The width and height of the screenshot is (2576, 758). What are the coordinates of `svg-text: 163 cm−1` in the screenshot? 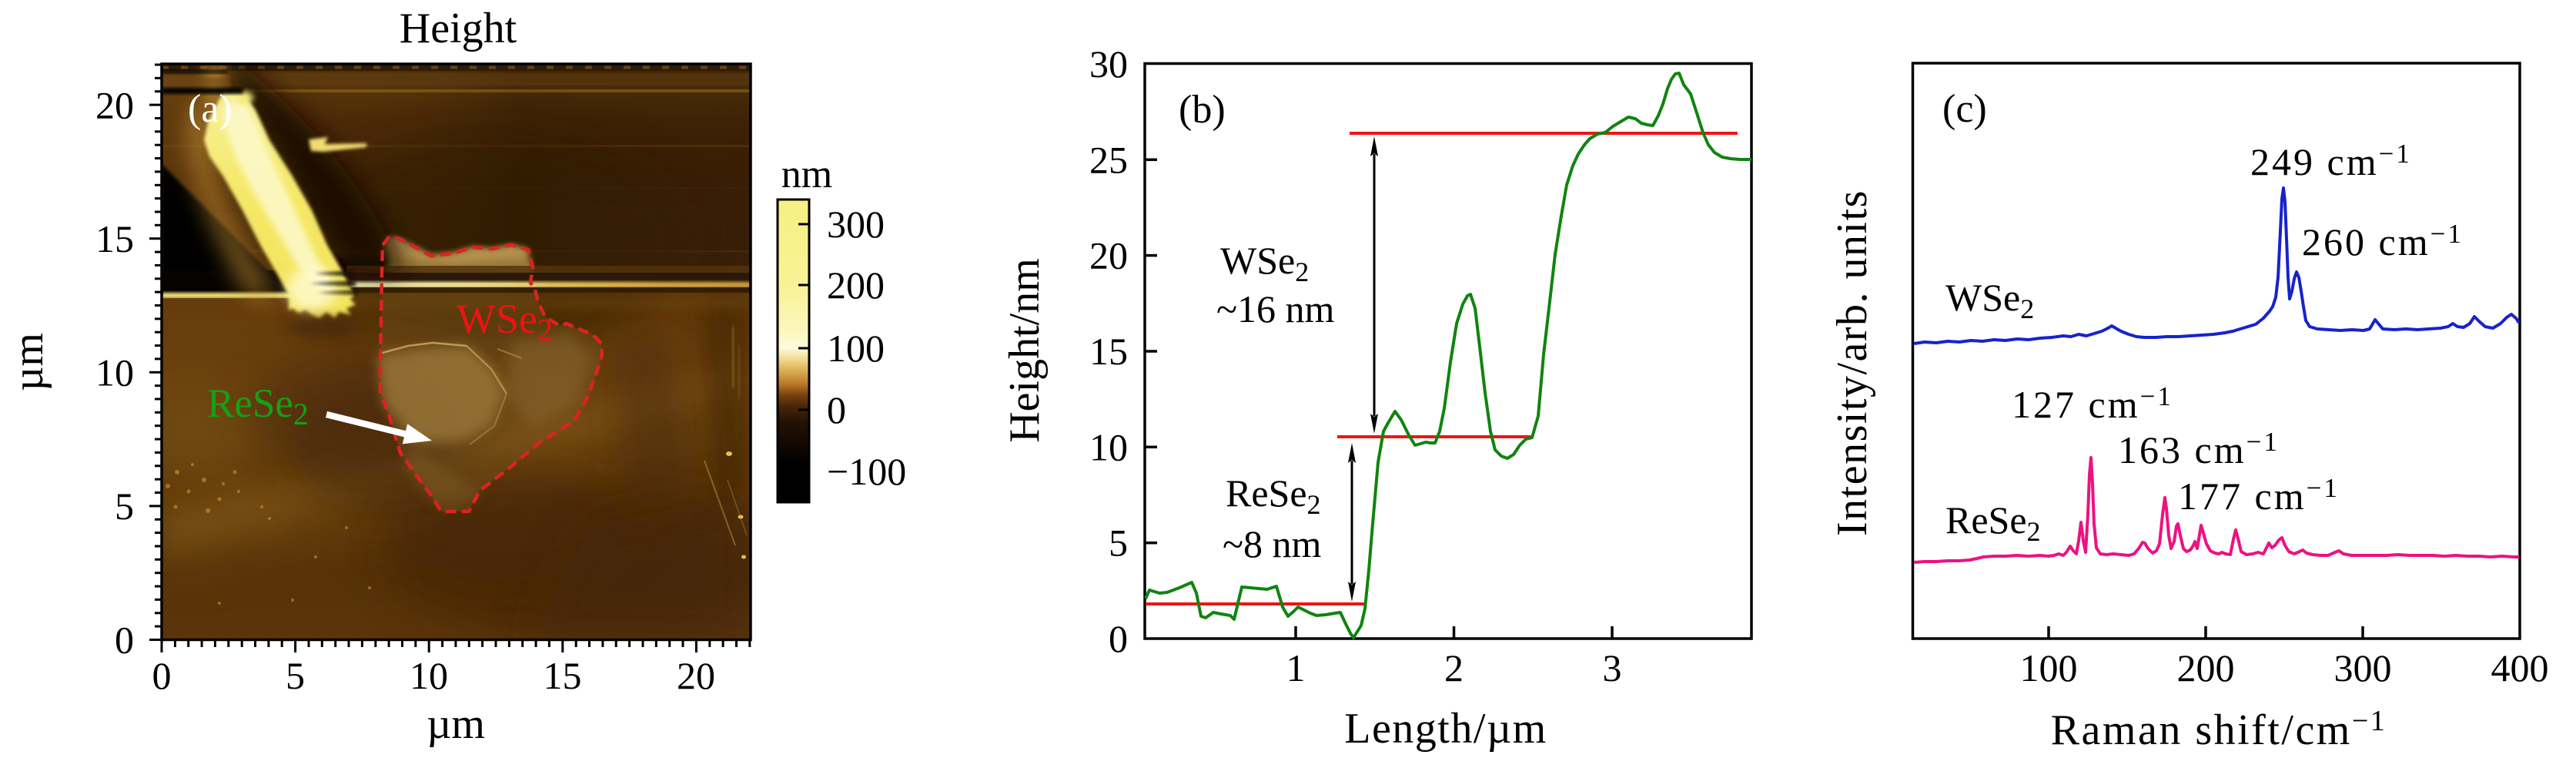 It's located at (2199, 449).